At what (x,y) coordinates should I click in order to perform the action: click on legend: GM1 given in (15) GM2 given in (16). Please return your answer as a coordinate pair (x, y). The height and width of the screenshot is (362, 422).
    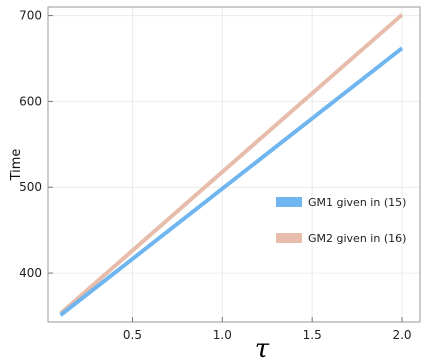
    Looking at the image, I should click on (341, 220).